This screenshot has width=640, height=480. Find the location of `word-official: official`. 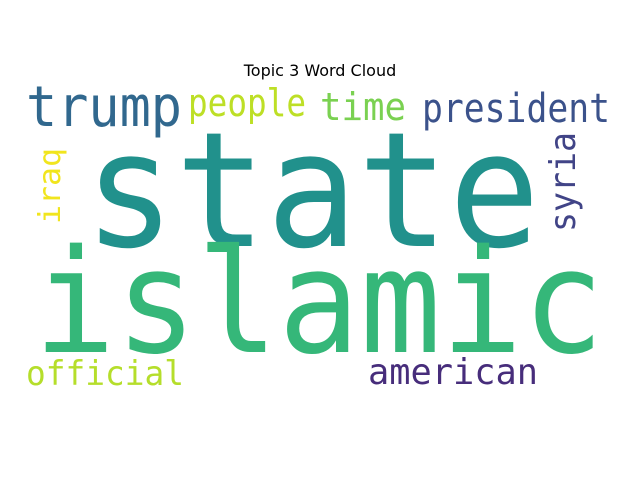

word-official: official is located at coordinates (105, 374).